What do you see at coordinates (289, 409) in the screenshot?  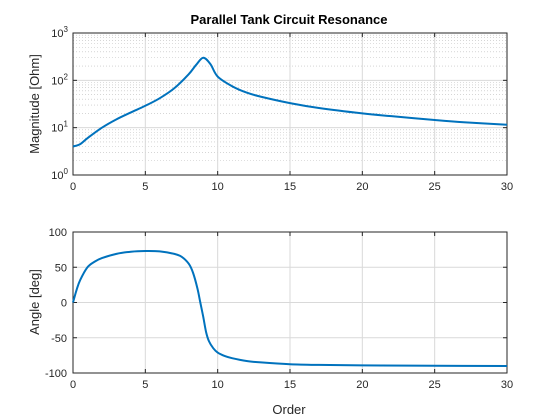 I see `angle-xlabel: Order` at bounding box center [289, 409].